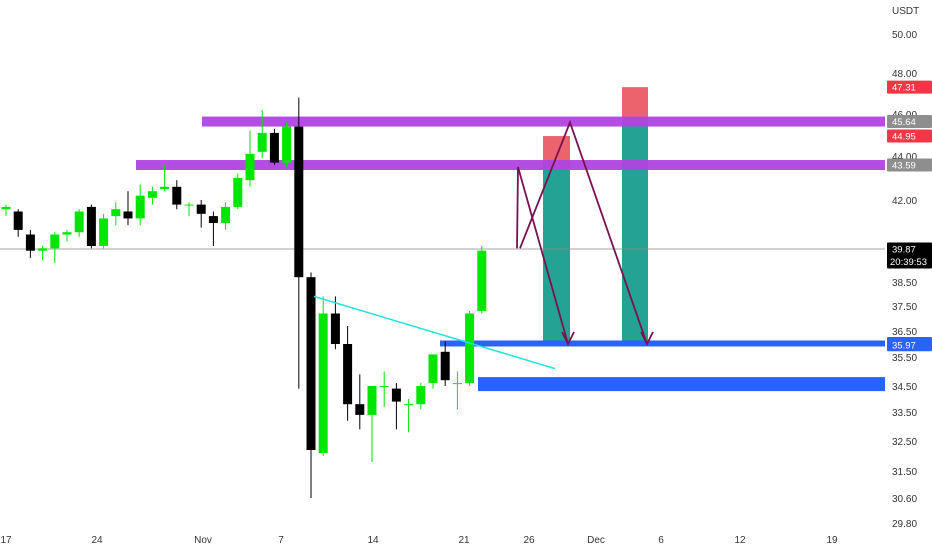 This screenshot has height=550, width=932. I want to click on resistance-band, so click(543, 121).